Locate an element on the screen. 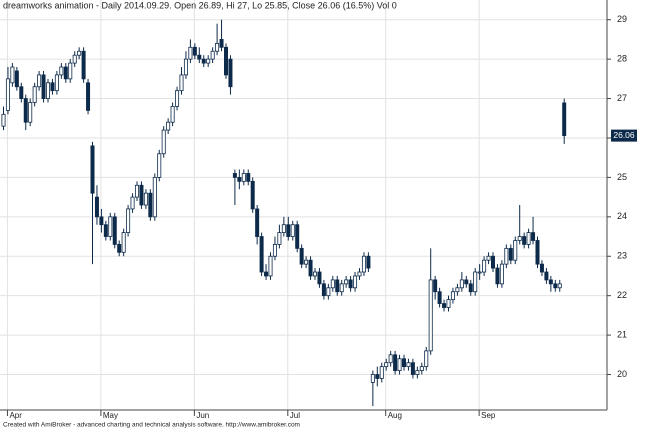 This screenshot has height=430, width=645. y-tick-label: 25 is located at coordinates (622, 177).